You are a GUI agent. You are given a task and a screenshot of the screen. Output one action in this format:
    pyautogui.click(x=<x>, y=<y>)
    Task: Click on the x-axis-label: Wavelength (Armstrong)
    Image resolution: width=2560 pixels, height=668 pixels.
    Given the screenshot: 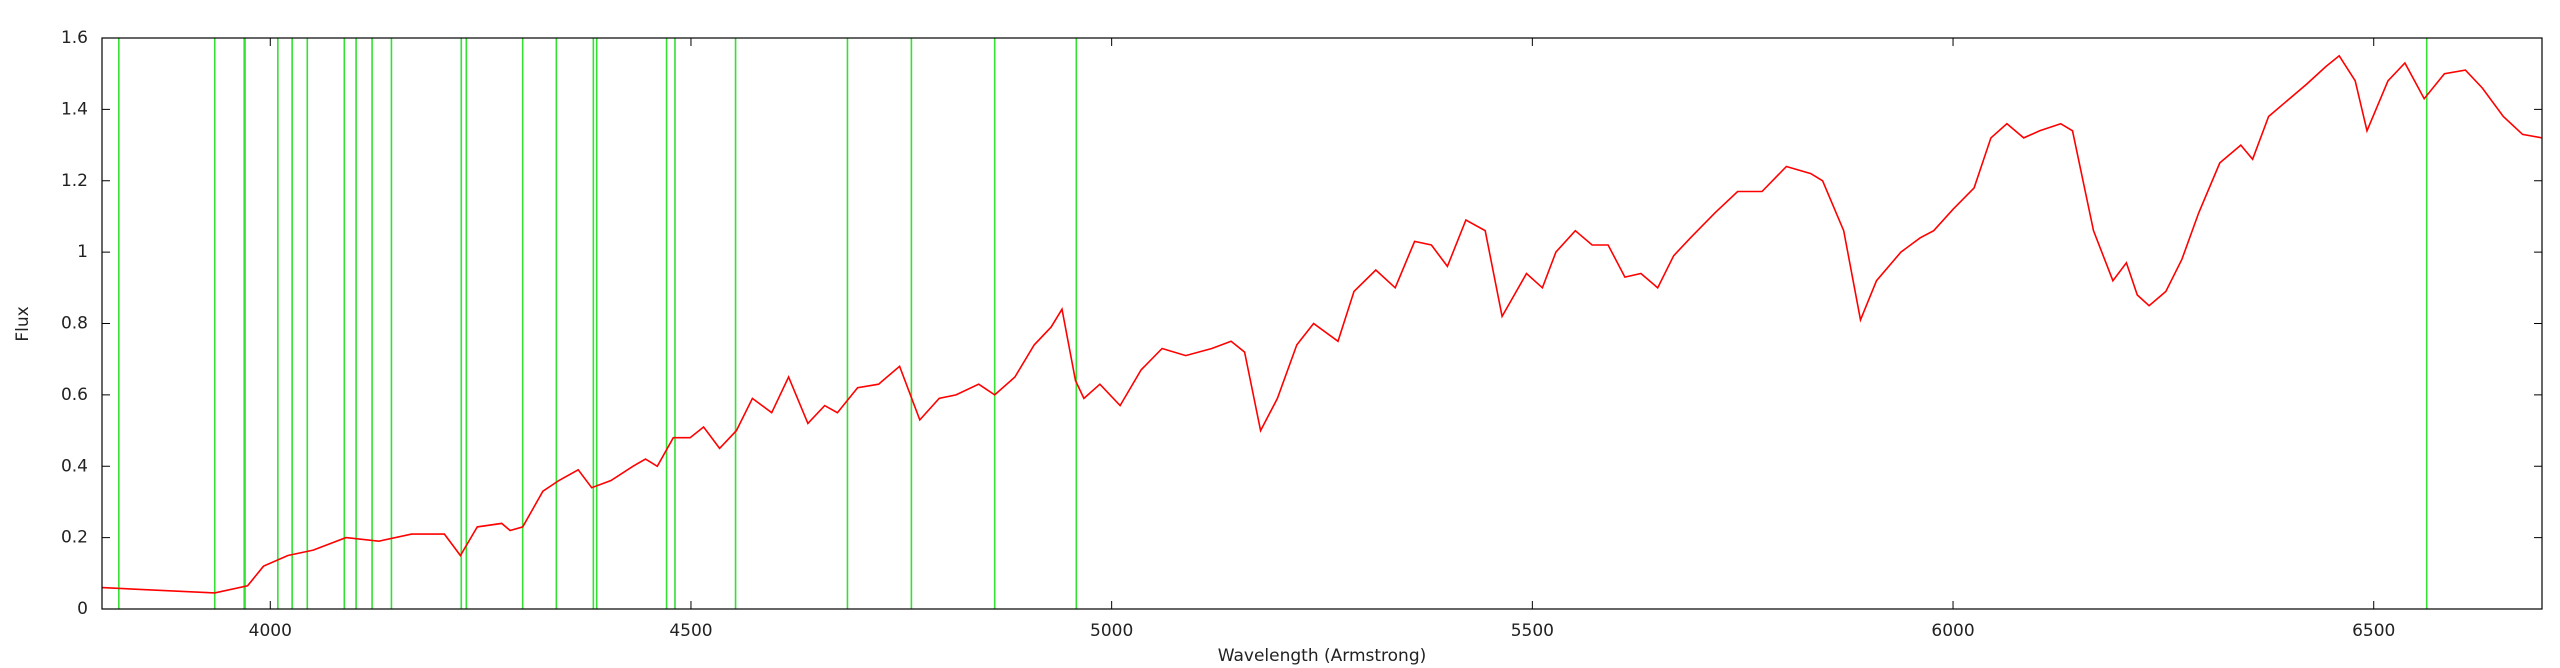 What is the action you would take?
    pyautogui.click(x=1322, y=656)
    